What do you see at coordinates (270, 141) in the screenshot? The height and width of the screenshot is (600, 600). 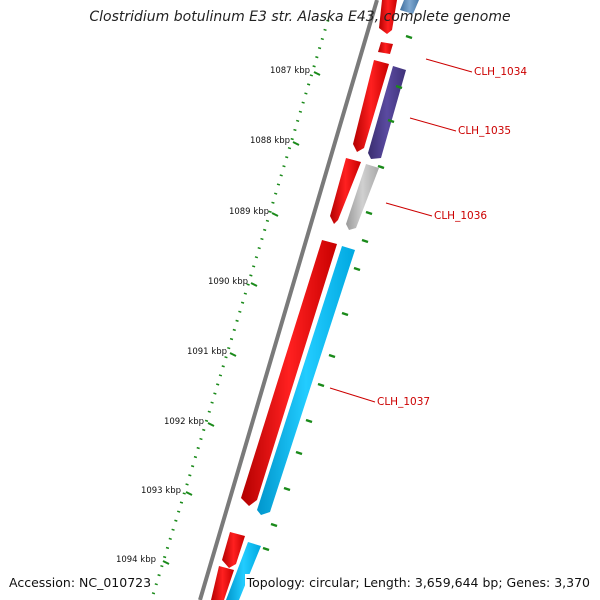 I see `kbp-label: 1088 kbp` at bounding box center [270, 141].